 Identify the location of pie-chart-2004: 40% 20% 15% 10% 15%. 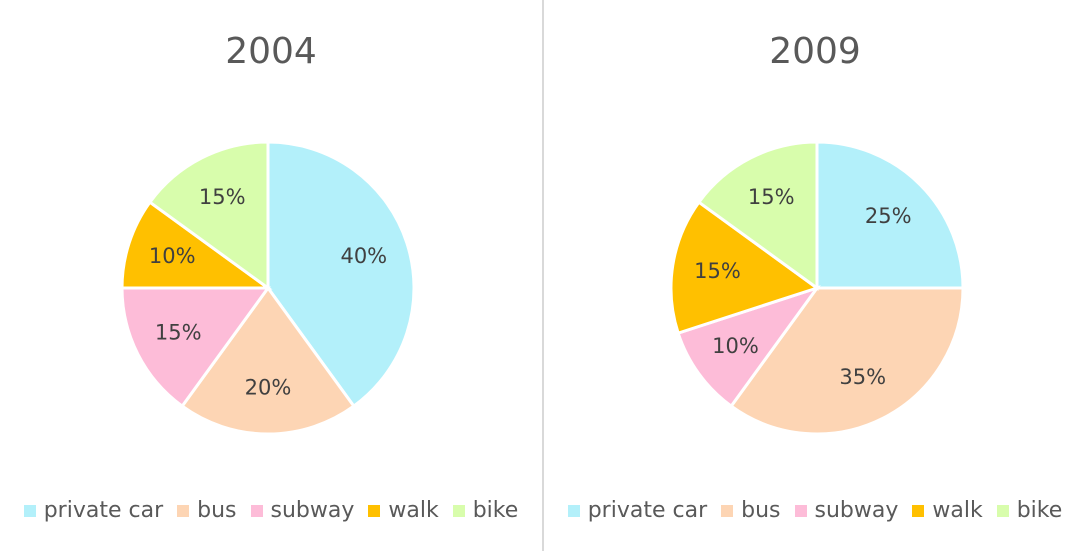
(268, 288).